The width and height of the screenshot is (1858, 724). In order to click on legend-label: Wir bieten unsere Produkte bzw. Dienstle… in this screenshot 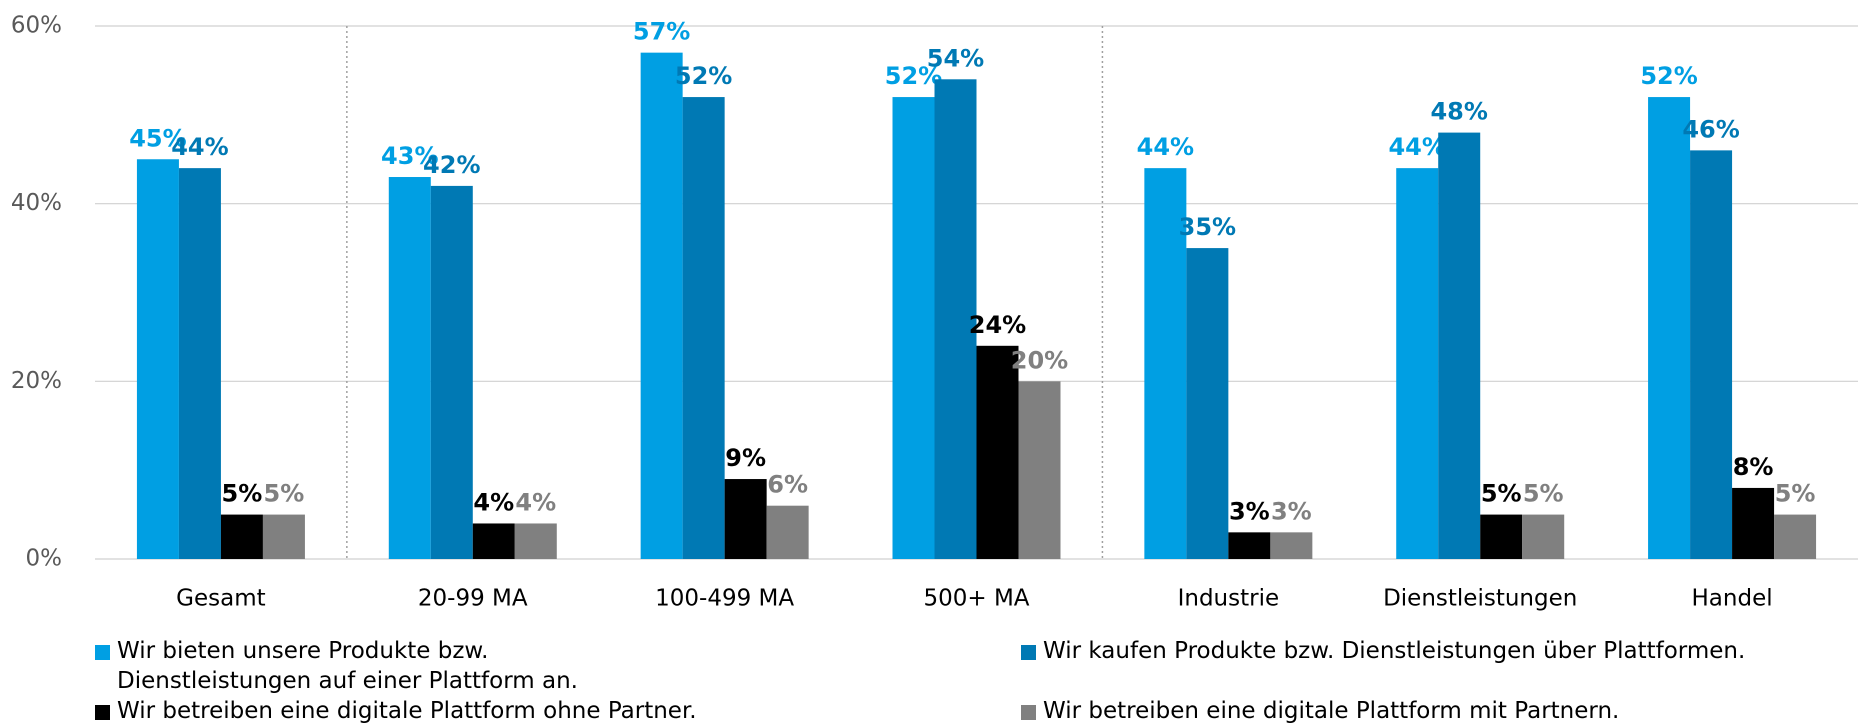, I will do `click(347, 666)`.